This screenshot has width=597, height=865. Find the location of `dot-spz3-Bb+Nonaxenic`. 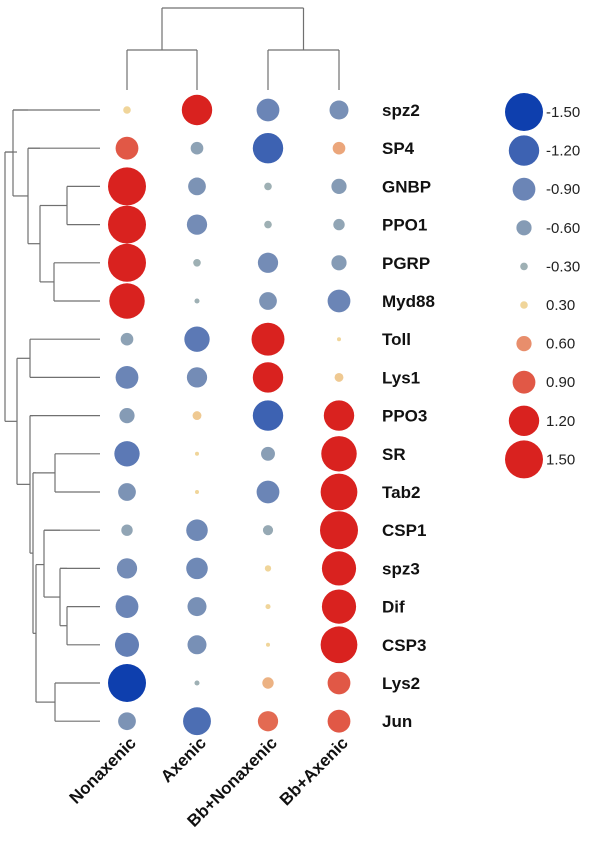

dot-spz3-Bb+Nonaxenic is located at coordinates (268, 568).